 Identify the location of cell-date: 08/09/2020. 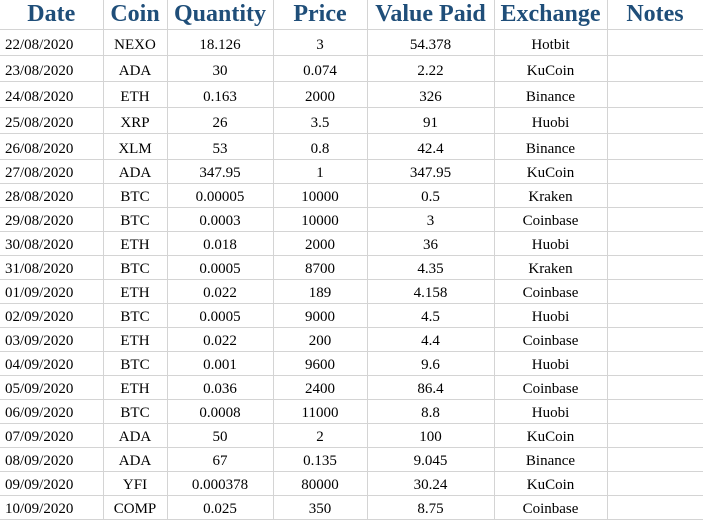
(52, 459).